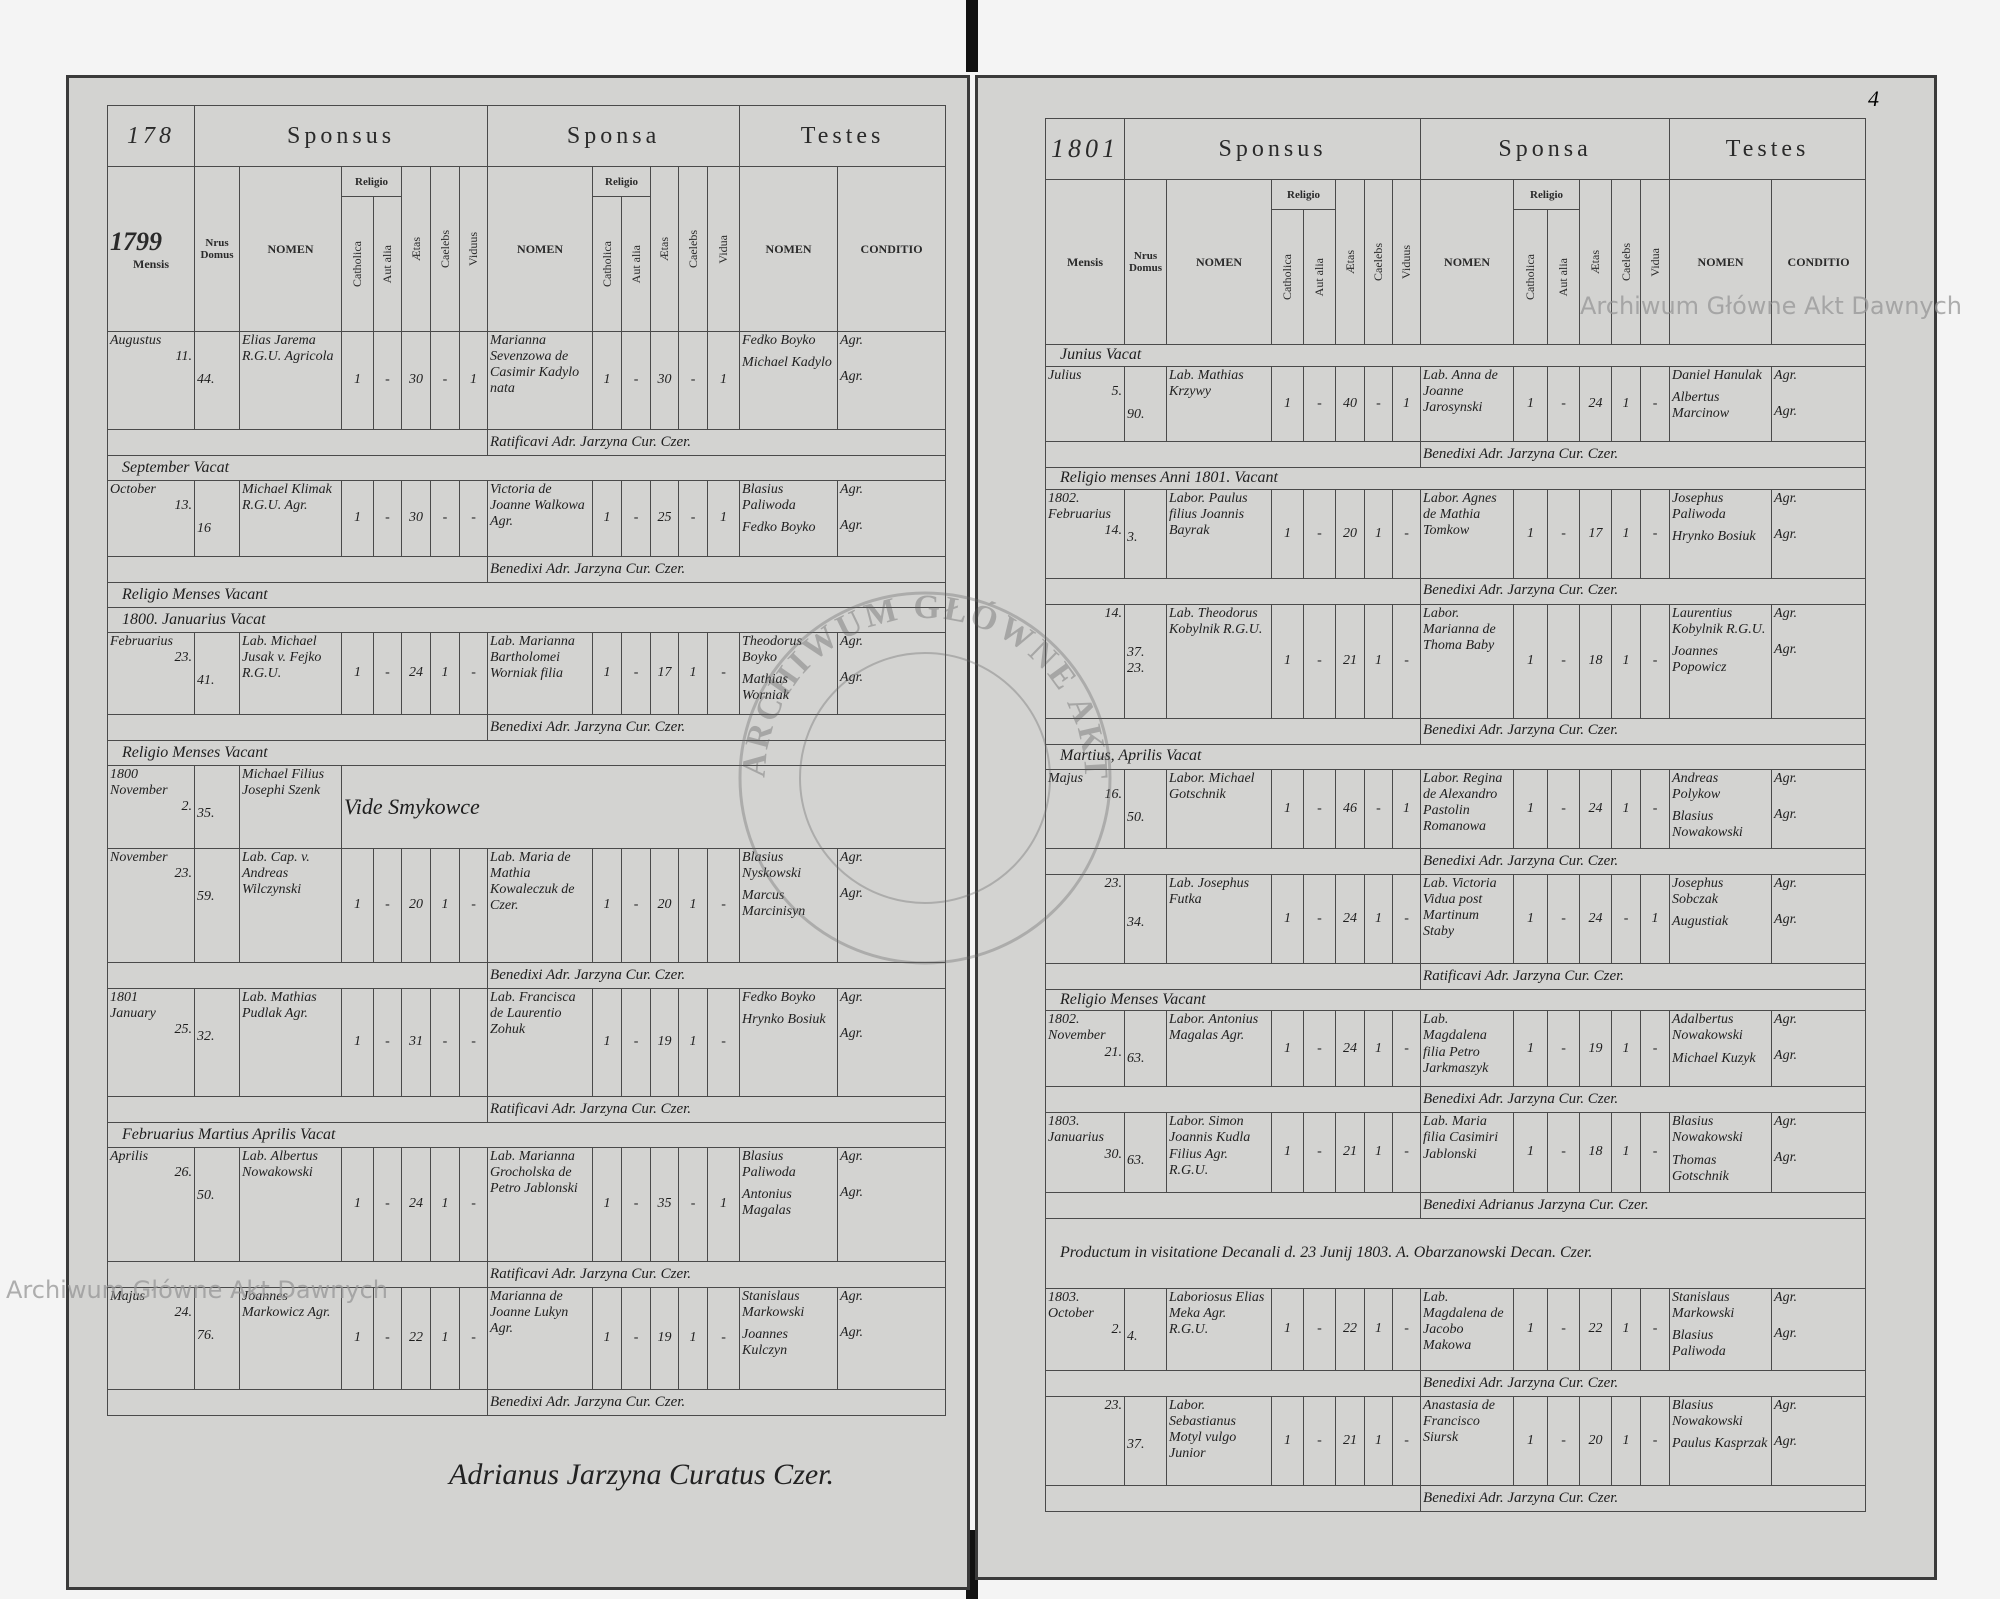 This screenshot has height=1599, width=2000. Describe the element at coordinates (1085, 1049) in the screenshot. I see `date-cell: 1802. November 21.` at that location.